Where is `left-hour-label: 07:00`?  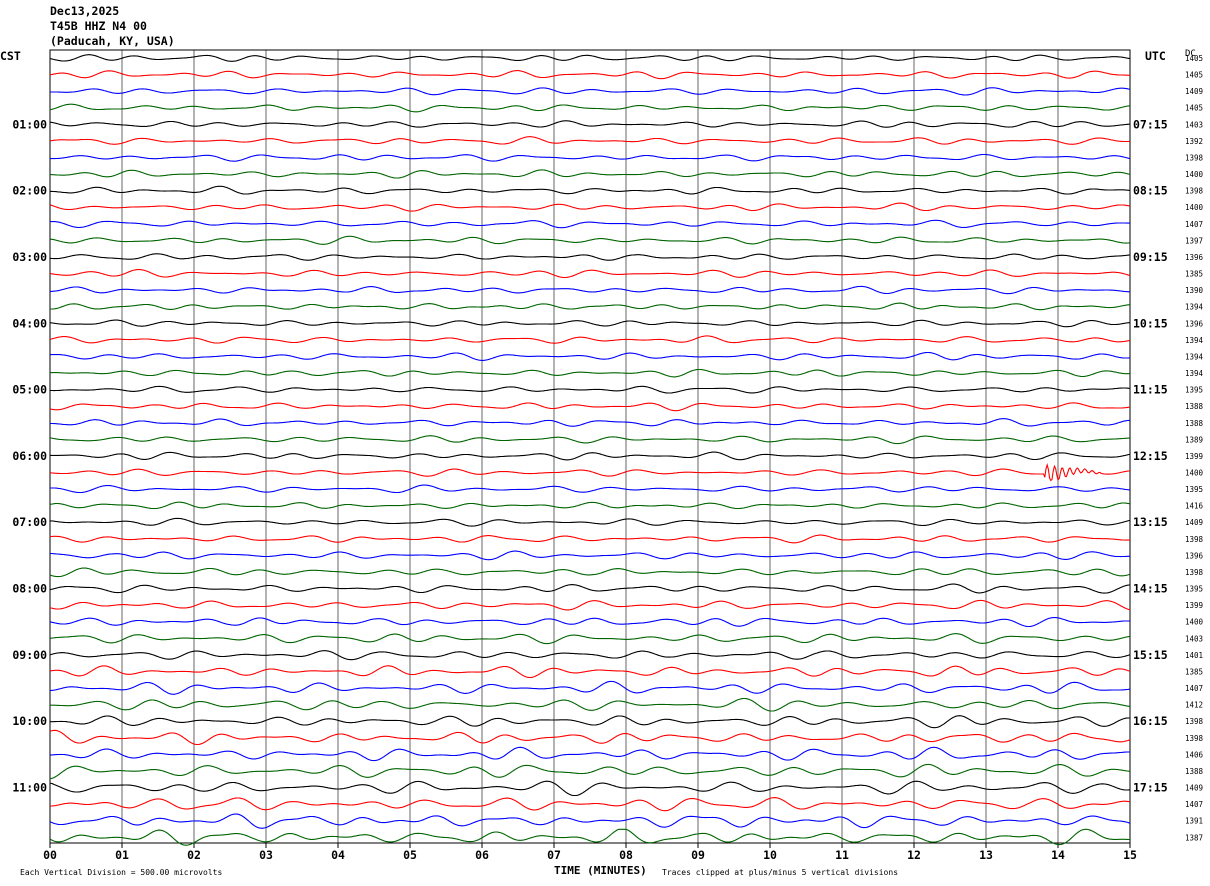
left-hour-label: 07:00 is located at coordinates (29, 522).